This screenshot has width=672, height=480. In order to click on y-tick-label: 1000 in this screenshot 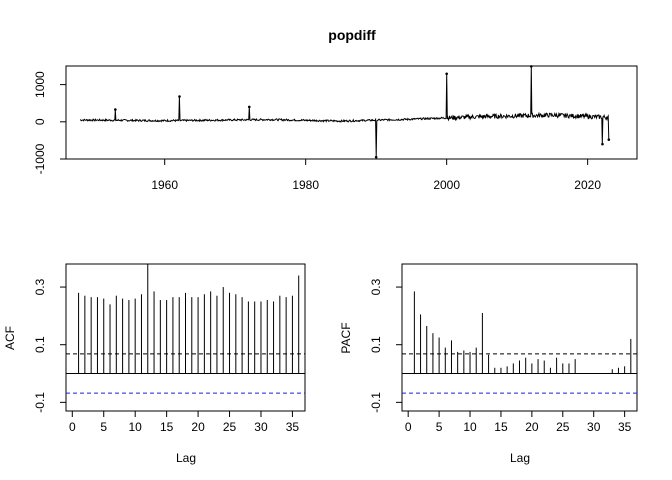, I will do `click(40, 84)`.